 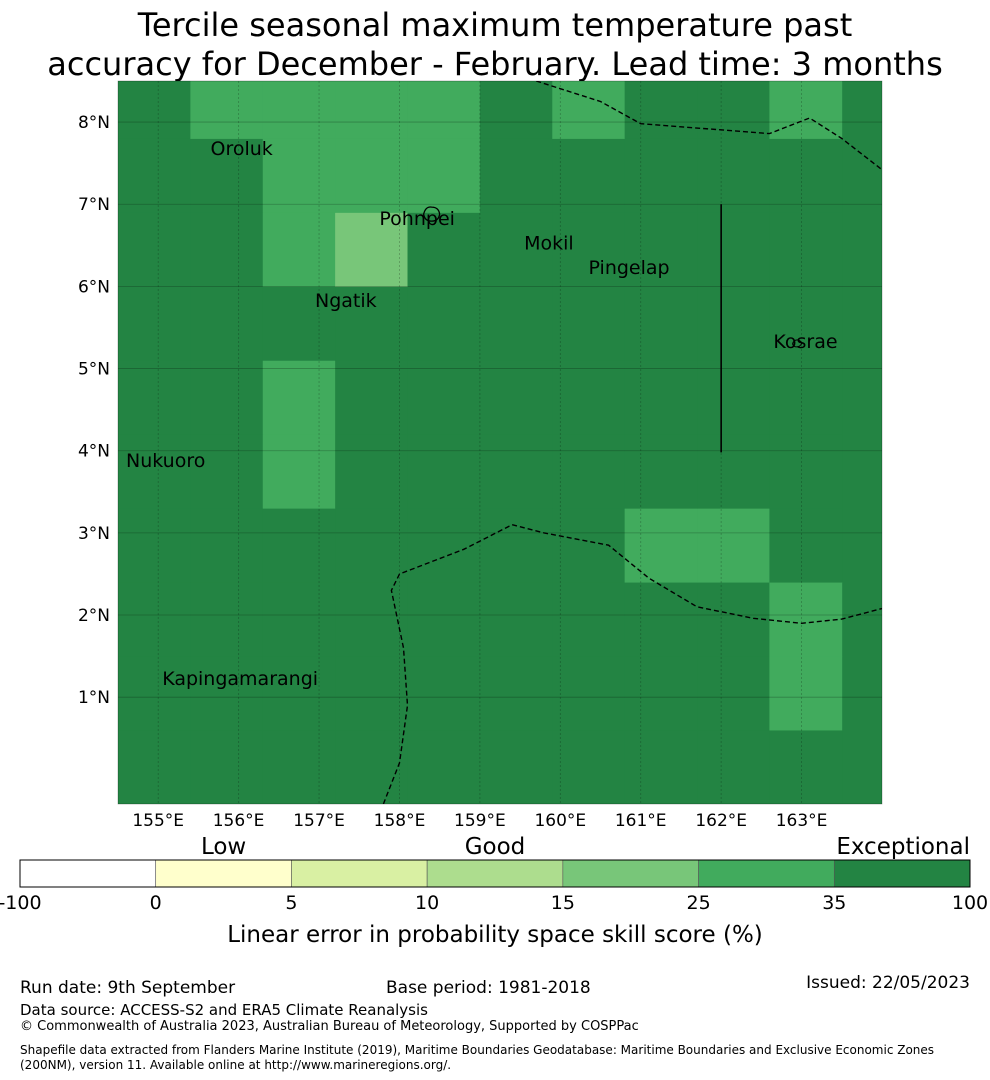 What do you see at coordinates (158, 821) in the screenshot?
I see `longitude-tick-label: 155°E` at bounding box center [158, 821].